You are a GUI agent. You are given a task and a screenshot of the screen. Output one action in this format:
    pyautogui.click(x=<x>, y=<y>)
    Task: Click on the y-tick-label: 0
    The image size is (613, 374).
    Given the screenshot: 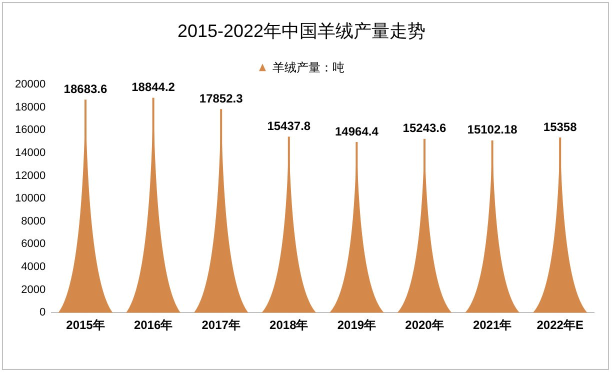 What is the action you would take?
    pyautogui.click(x=42, y=312)
    